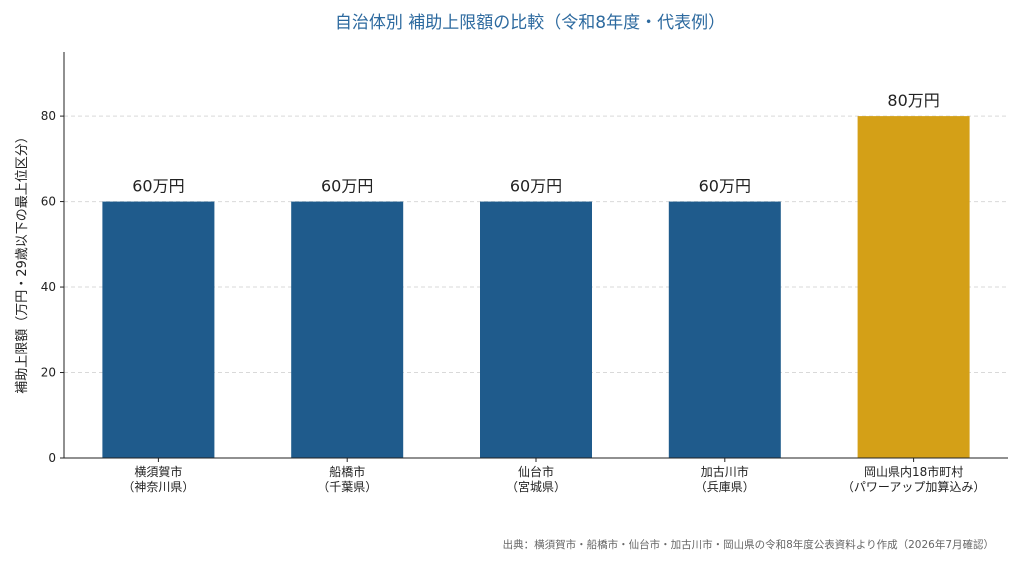 This screenshot has width=1024, height=577. What do you see at coordinates (48, 202) in the screenshot?
I see `y-tick-label: 60` at bounding box center [48, 202].